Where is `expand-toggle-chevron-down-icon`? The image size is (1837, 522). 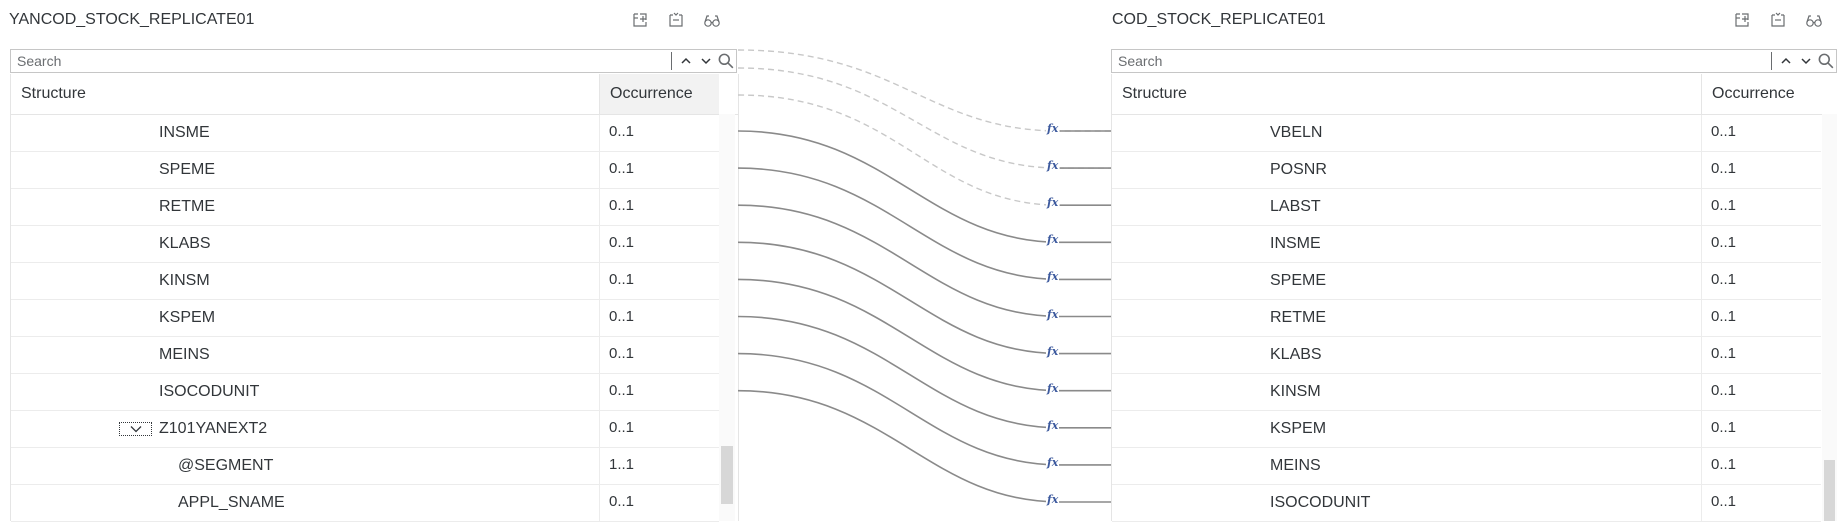 expand-toggle-chevron-down-icon is located at coordinates (135, 429).